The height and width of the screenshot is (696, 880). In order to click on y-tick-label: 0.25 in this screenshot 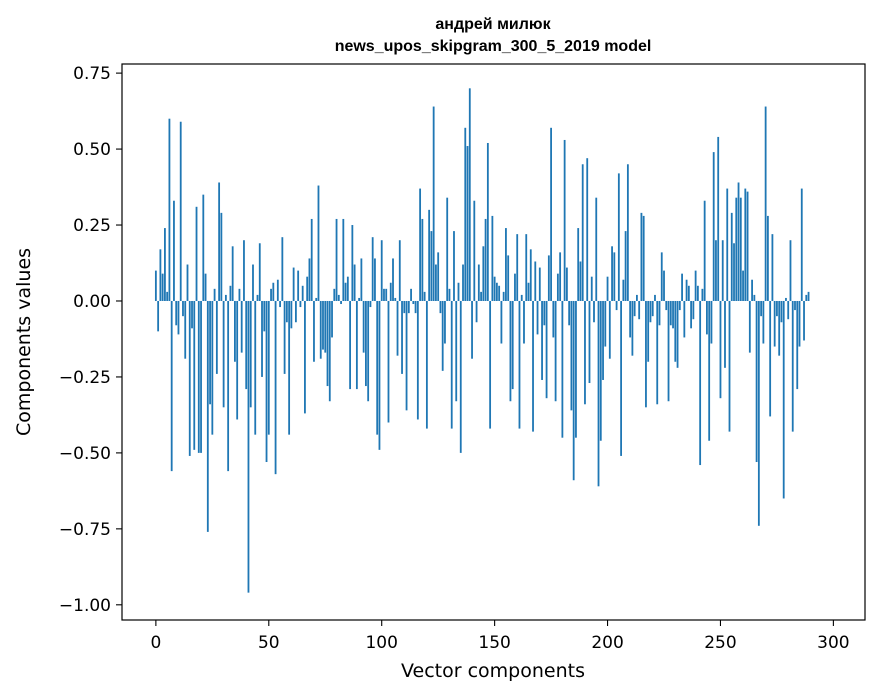, I will do `click(92, 226)`.